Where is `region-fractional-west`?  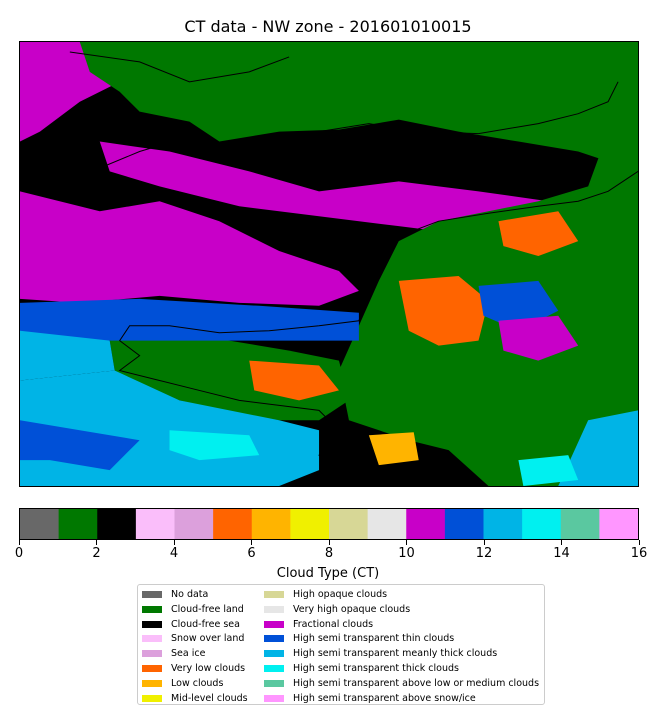
region-fractional-west is located at coordinates (189, 248).